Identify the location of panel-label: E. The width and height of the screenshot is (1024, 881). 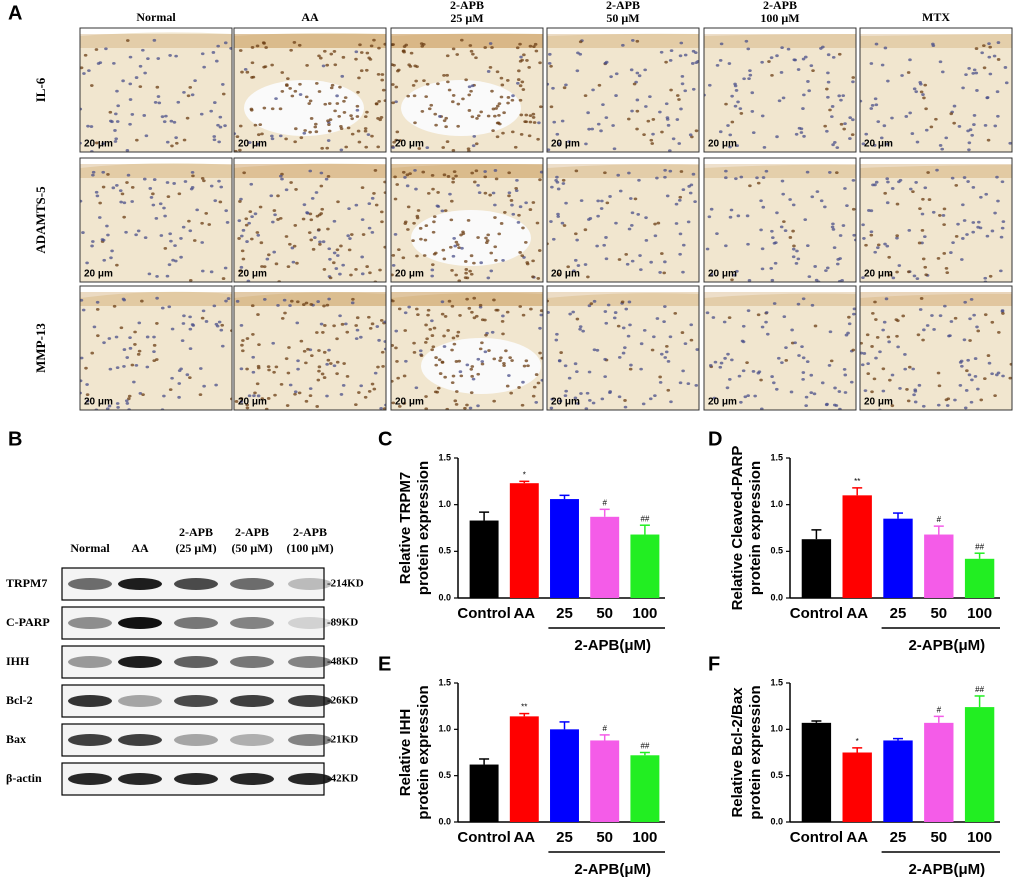
(384, 664).